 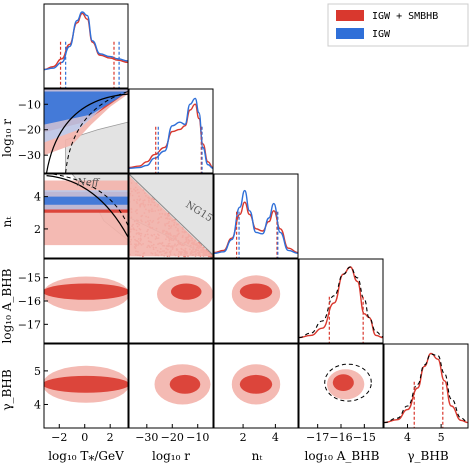 I want to click on panel-nt-nt, so click(x=256, y=223).